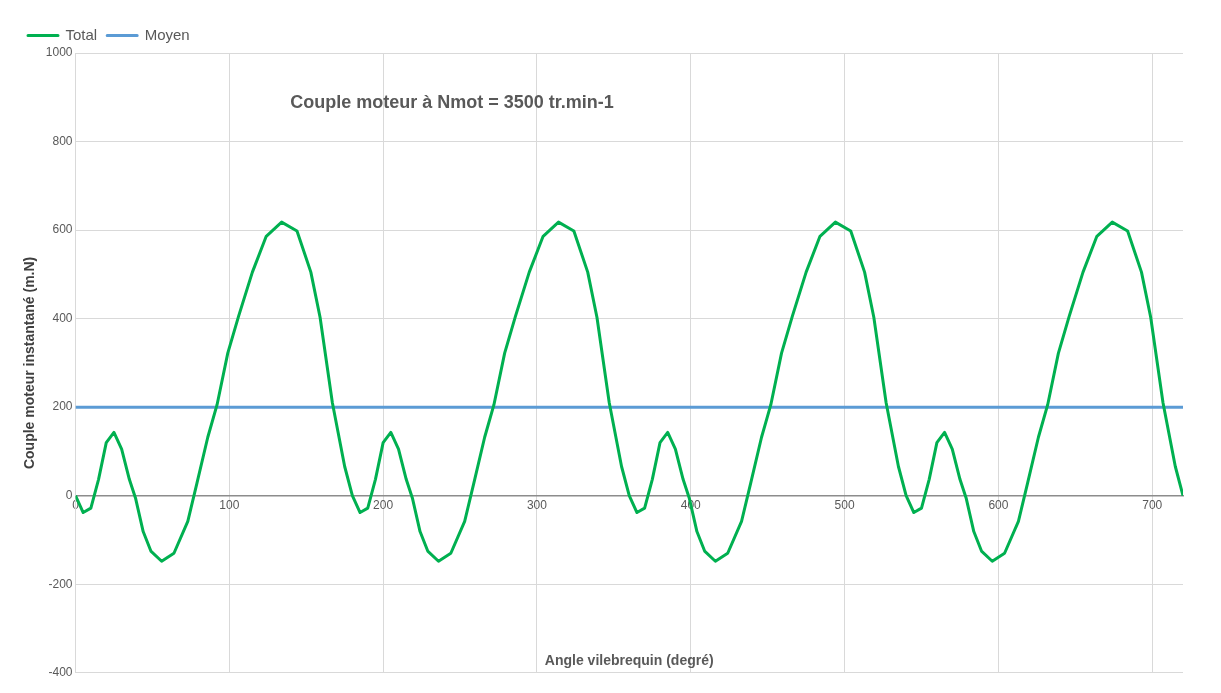 The height and width of the screenshot is (693, 1221). What do you see at coordinates (59, 52) in the screenshot?
I see `y-tick-label: 1000` at bounding box center [59, 52].